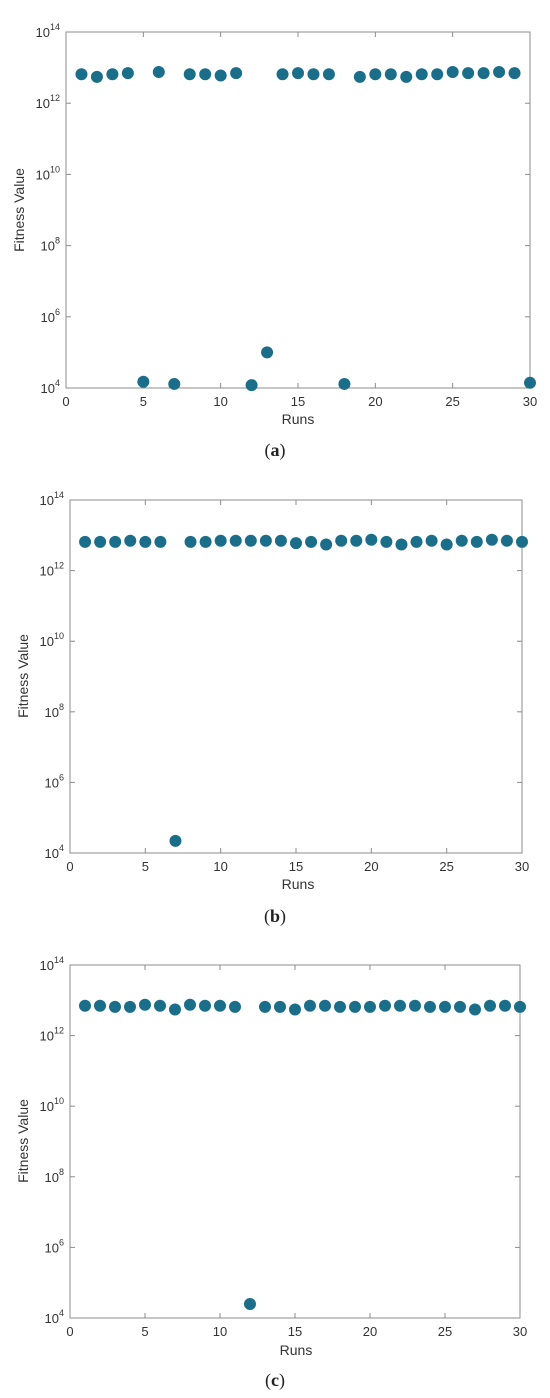 This screenshot has height=1398, width=550. I want to click on x-tick-label-b: 25, so click(446, 866).